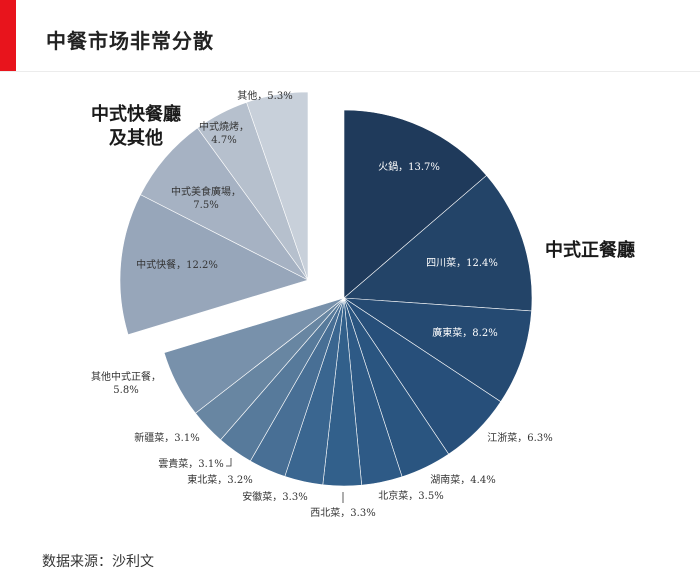 The height and width of the screenshot is (579, 700). Describe the element at coordinates (462, 263) in the screenshot. I see `slice-label: 四川菜，12.4%` at that location.